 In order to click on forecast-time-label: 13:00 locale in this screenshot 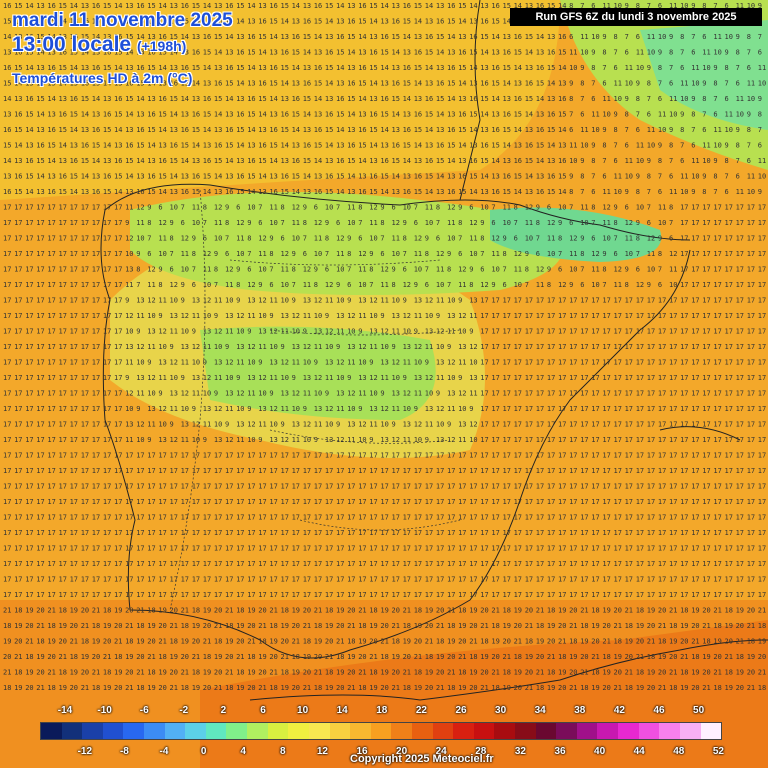, I will do `click(71, 44)`.